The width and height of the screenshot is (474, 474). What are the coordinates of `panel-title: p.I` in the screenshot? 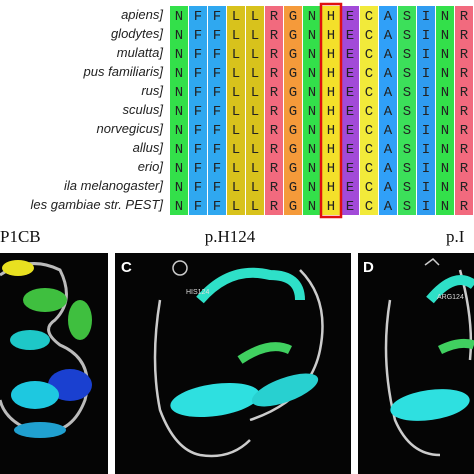 It's located at (455, 236).